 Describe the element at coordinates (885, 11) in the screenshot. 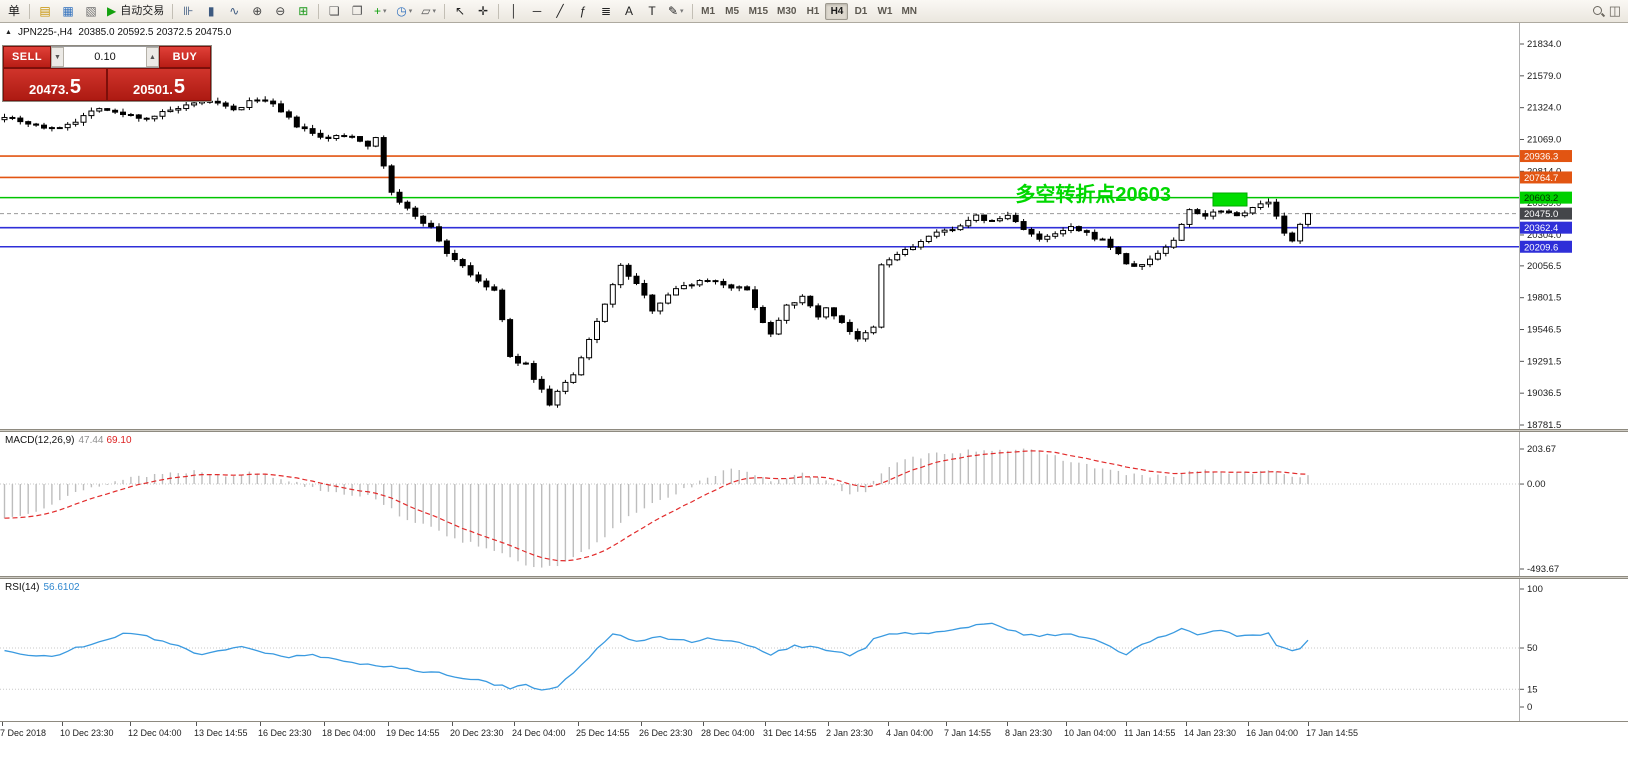

I see `timeframe-button-W1: W1` at that location.